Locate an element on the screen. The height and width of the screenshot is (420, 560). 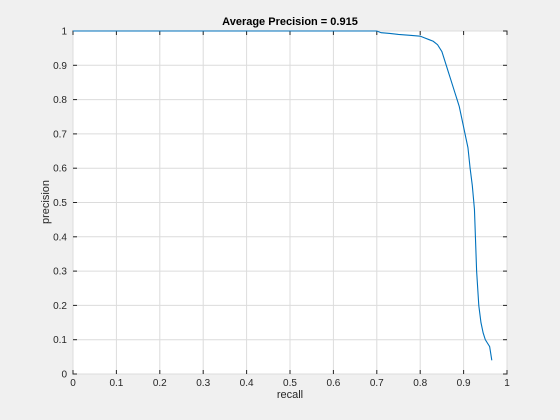
y-tick-label: 0.3 is located at coordinates (60, 272).